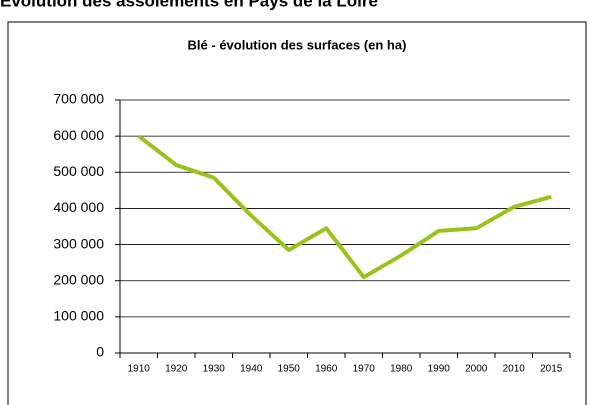  What do you see at coordinates (78, 135) in the screenshot?
I see `y-tick-label: 600 000` at bounding box center [78, 135].